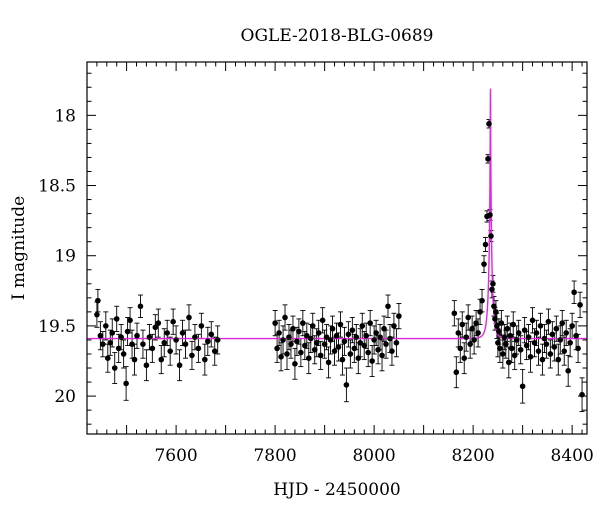 This screenshot has width=600, height=516. I want to click on x-tick-label: 7800, so click(274, 456).